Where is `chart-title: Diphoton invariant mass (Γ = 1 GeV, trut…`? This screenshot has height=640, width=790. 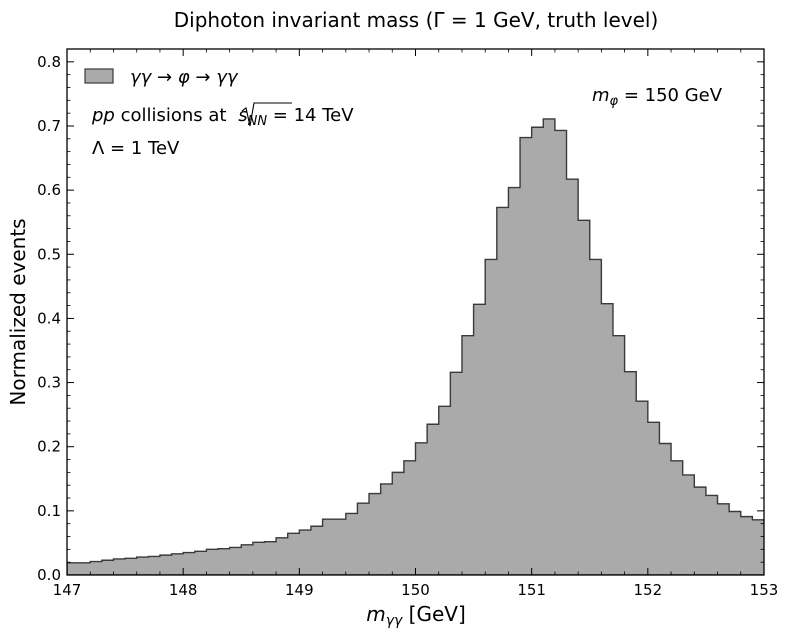
chart-title: Diphoton invariant mass (Γ = 1 GeV, trut… is located at coordinates (416, 20).